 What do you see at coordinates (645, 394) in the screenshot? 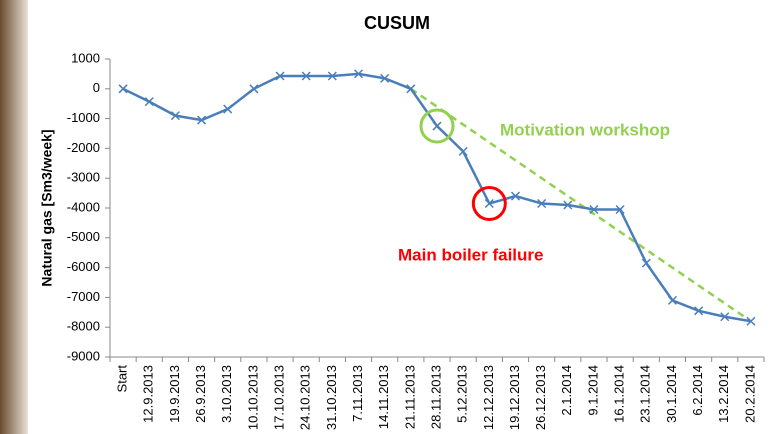
I see `x-tick-label: 23.1.2014` at bounding box center [645, 394].